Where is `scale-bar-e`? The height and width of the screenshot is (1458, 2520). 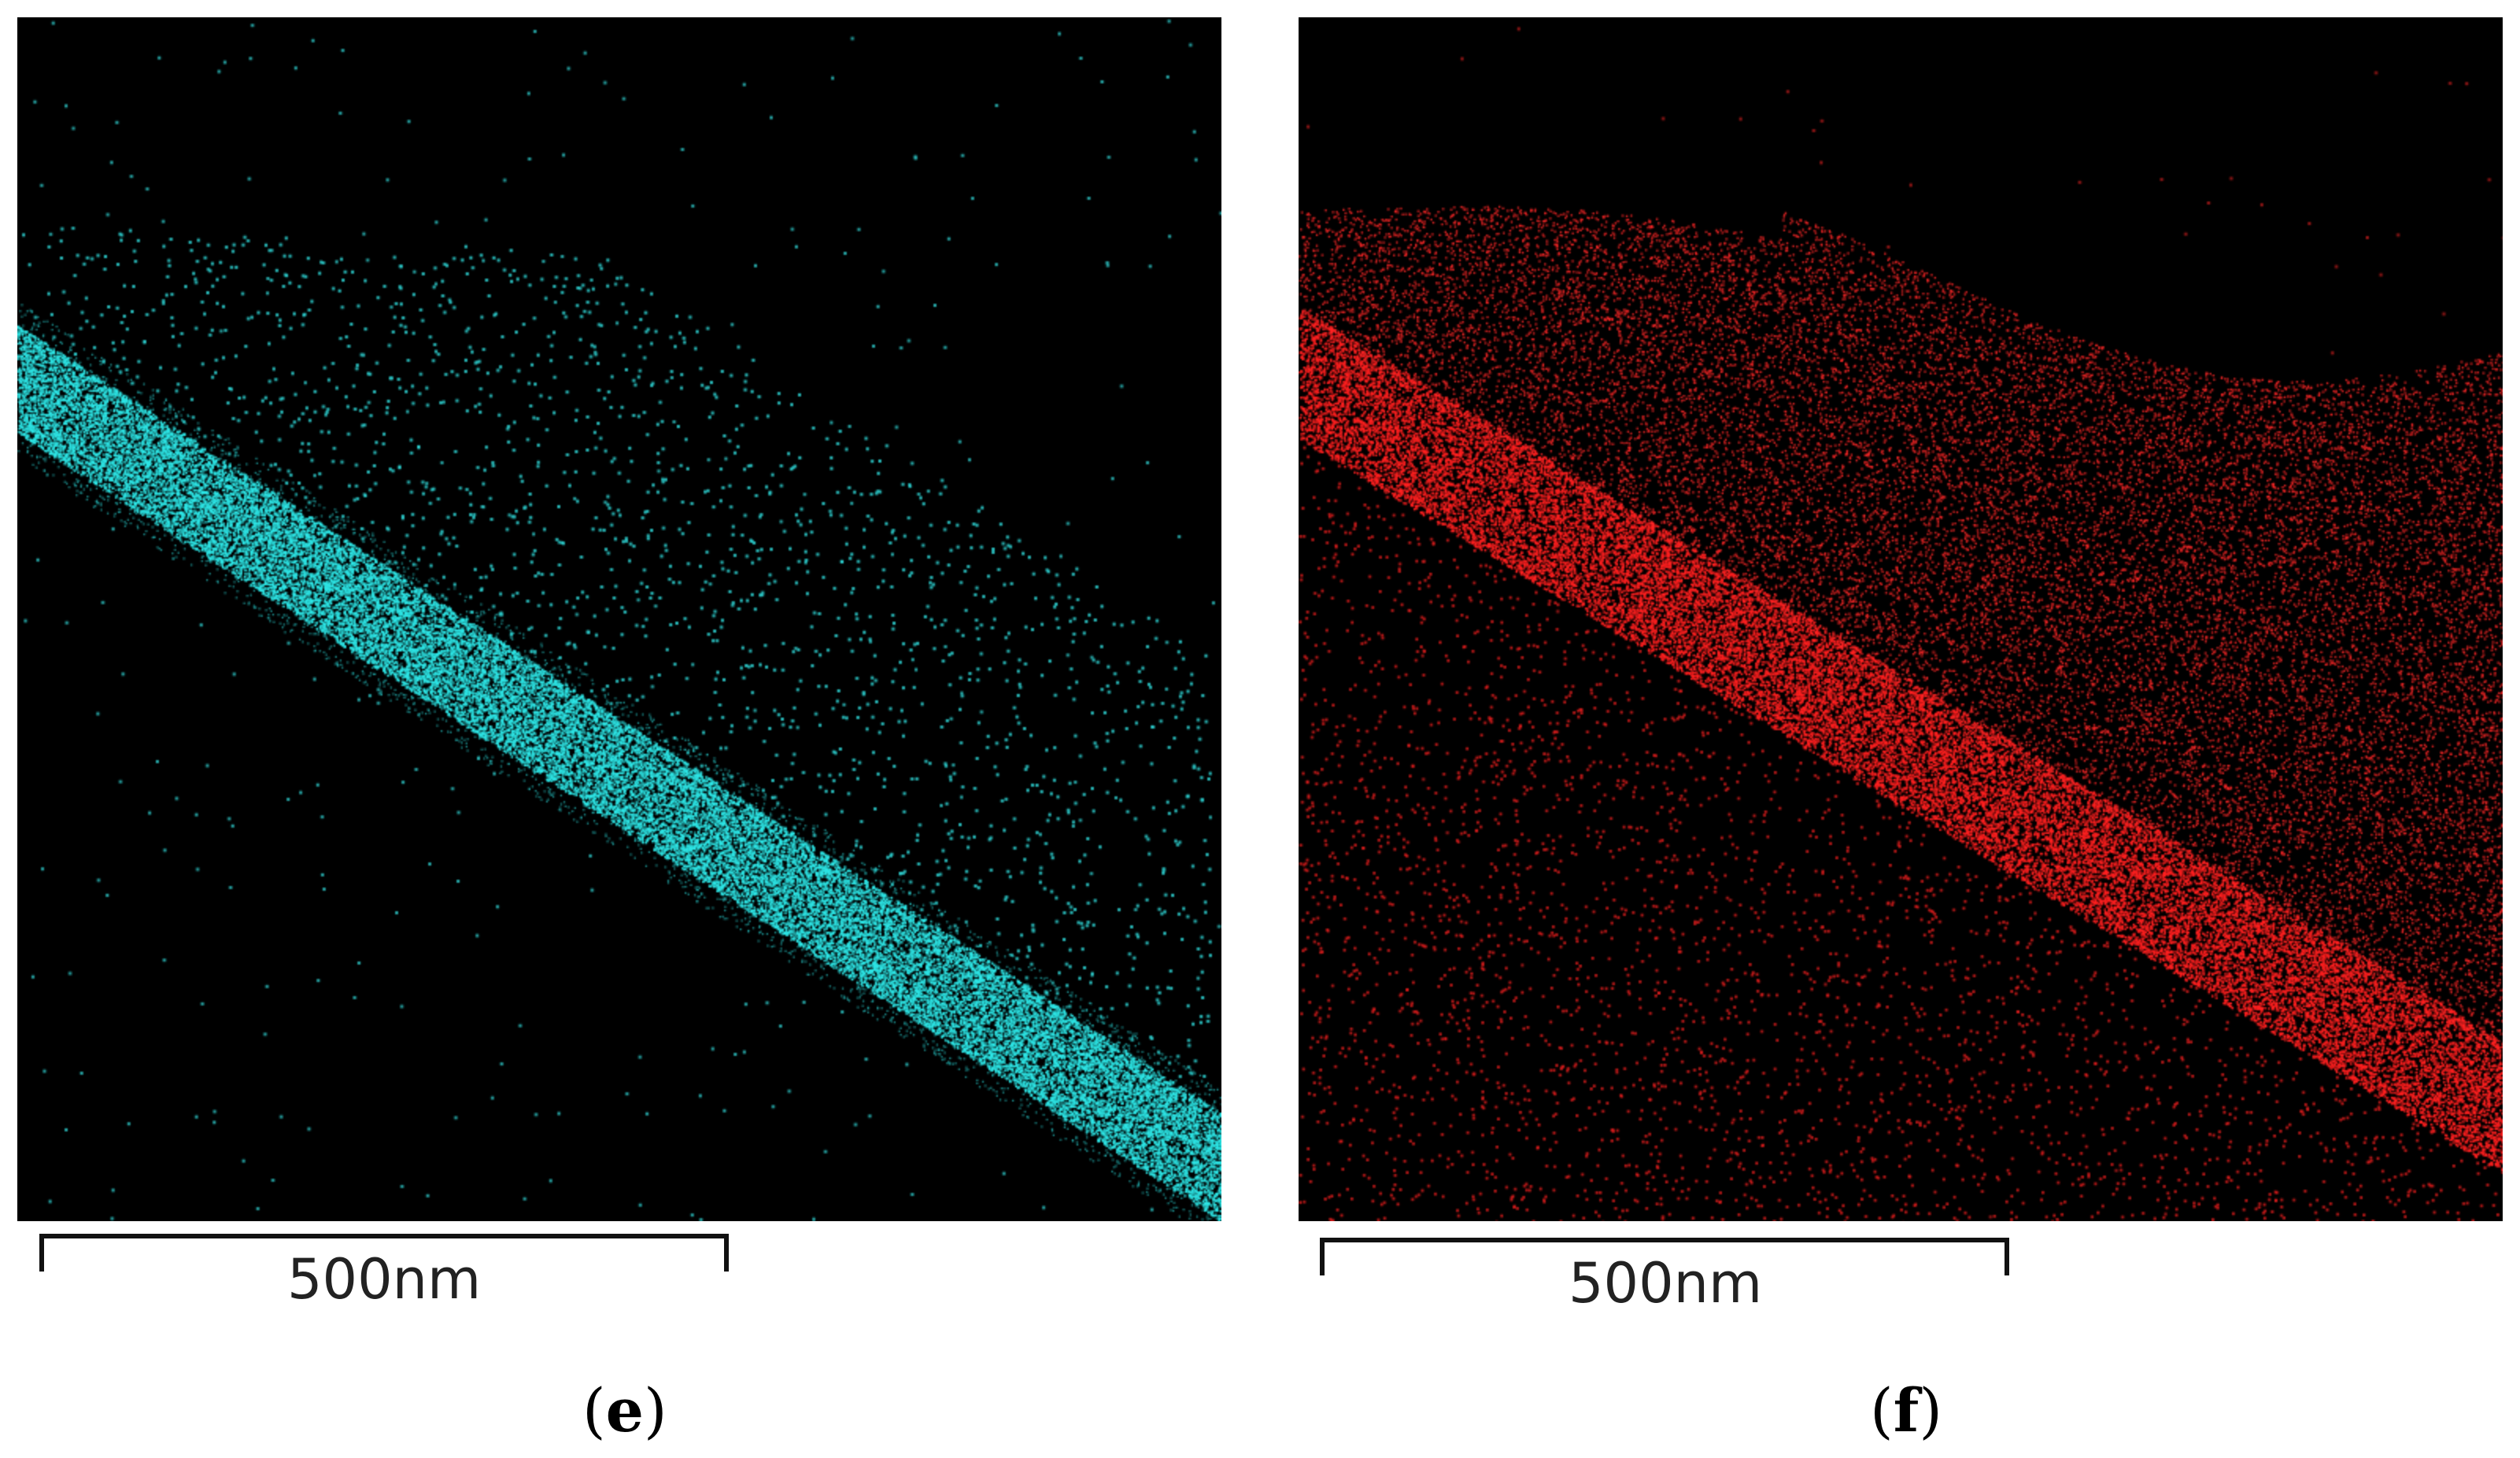 scale-bar-e is located at coordinates (384, 1253).